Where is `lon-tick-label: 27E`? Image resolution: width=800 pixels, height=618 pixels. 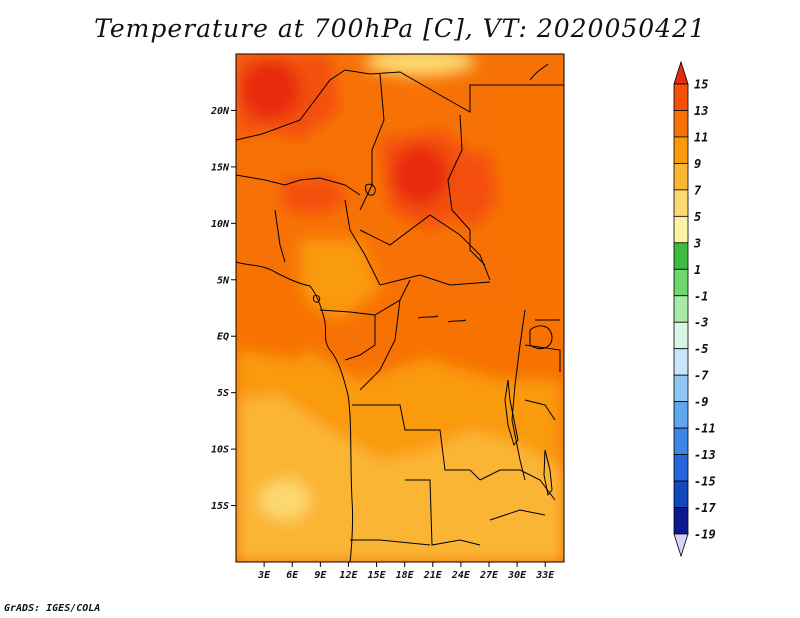
lon-tick-label: 27E is located at coordinates (489, 575).